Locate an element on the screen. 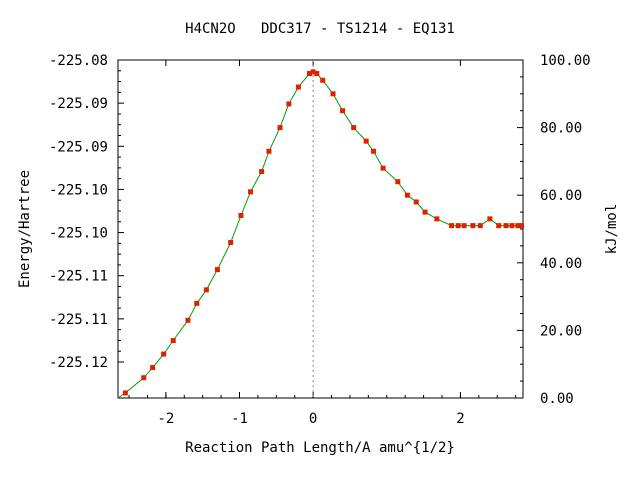 The image size is (640, 480). y-tick-label-right: 40.00 is located at coordinates (561, 264).